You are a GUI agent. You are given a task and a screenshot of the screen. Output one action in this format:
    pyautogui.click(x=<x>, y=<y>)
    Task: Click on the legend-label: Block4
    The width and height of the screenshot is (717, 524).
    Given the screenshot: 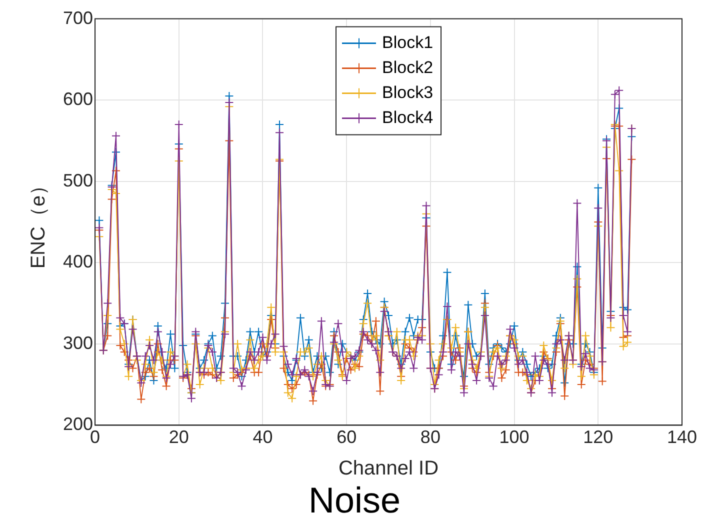 What is the action you would take?
    pyautogui.click(x=408, y=117)
    